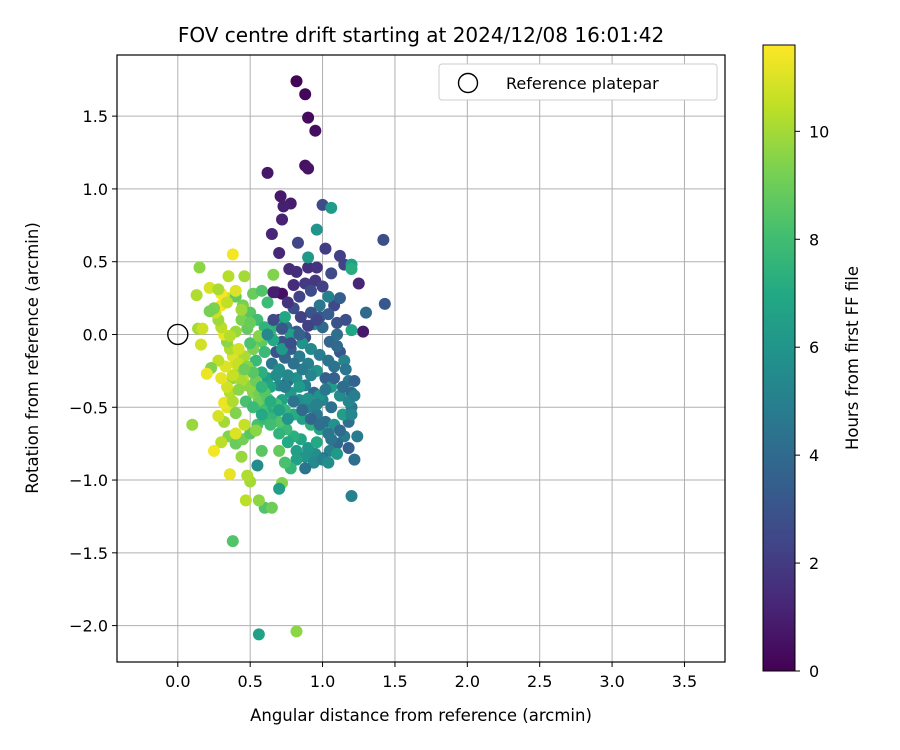 The height and width of the screenshot is (750, 900). What do you see at coordinates (814, 347) in the screenshot?
I see `colorbar-tick-label: 6` at bounding box center [814, 347].